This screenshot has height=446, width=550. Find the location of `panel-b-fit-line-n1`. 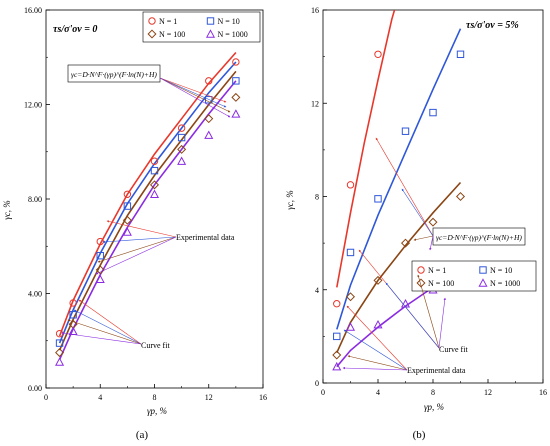

panel-b-fit-line-n1 is located at coordinates (366, 149).